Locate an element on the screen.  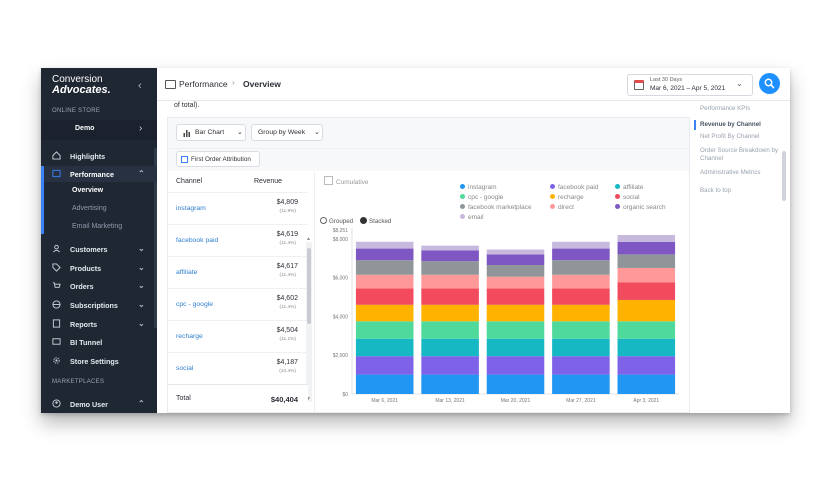
x-tick-label: Apr 3, 2021 is located at coordinates (646, 401).